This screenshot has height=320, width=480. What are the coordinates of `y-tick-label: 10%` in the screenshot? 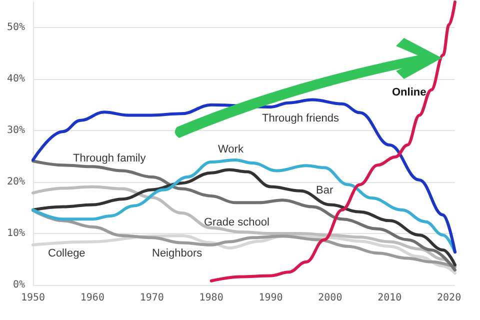 It's located at (15, 234).